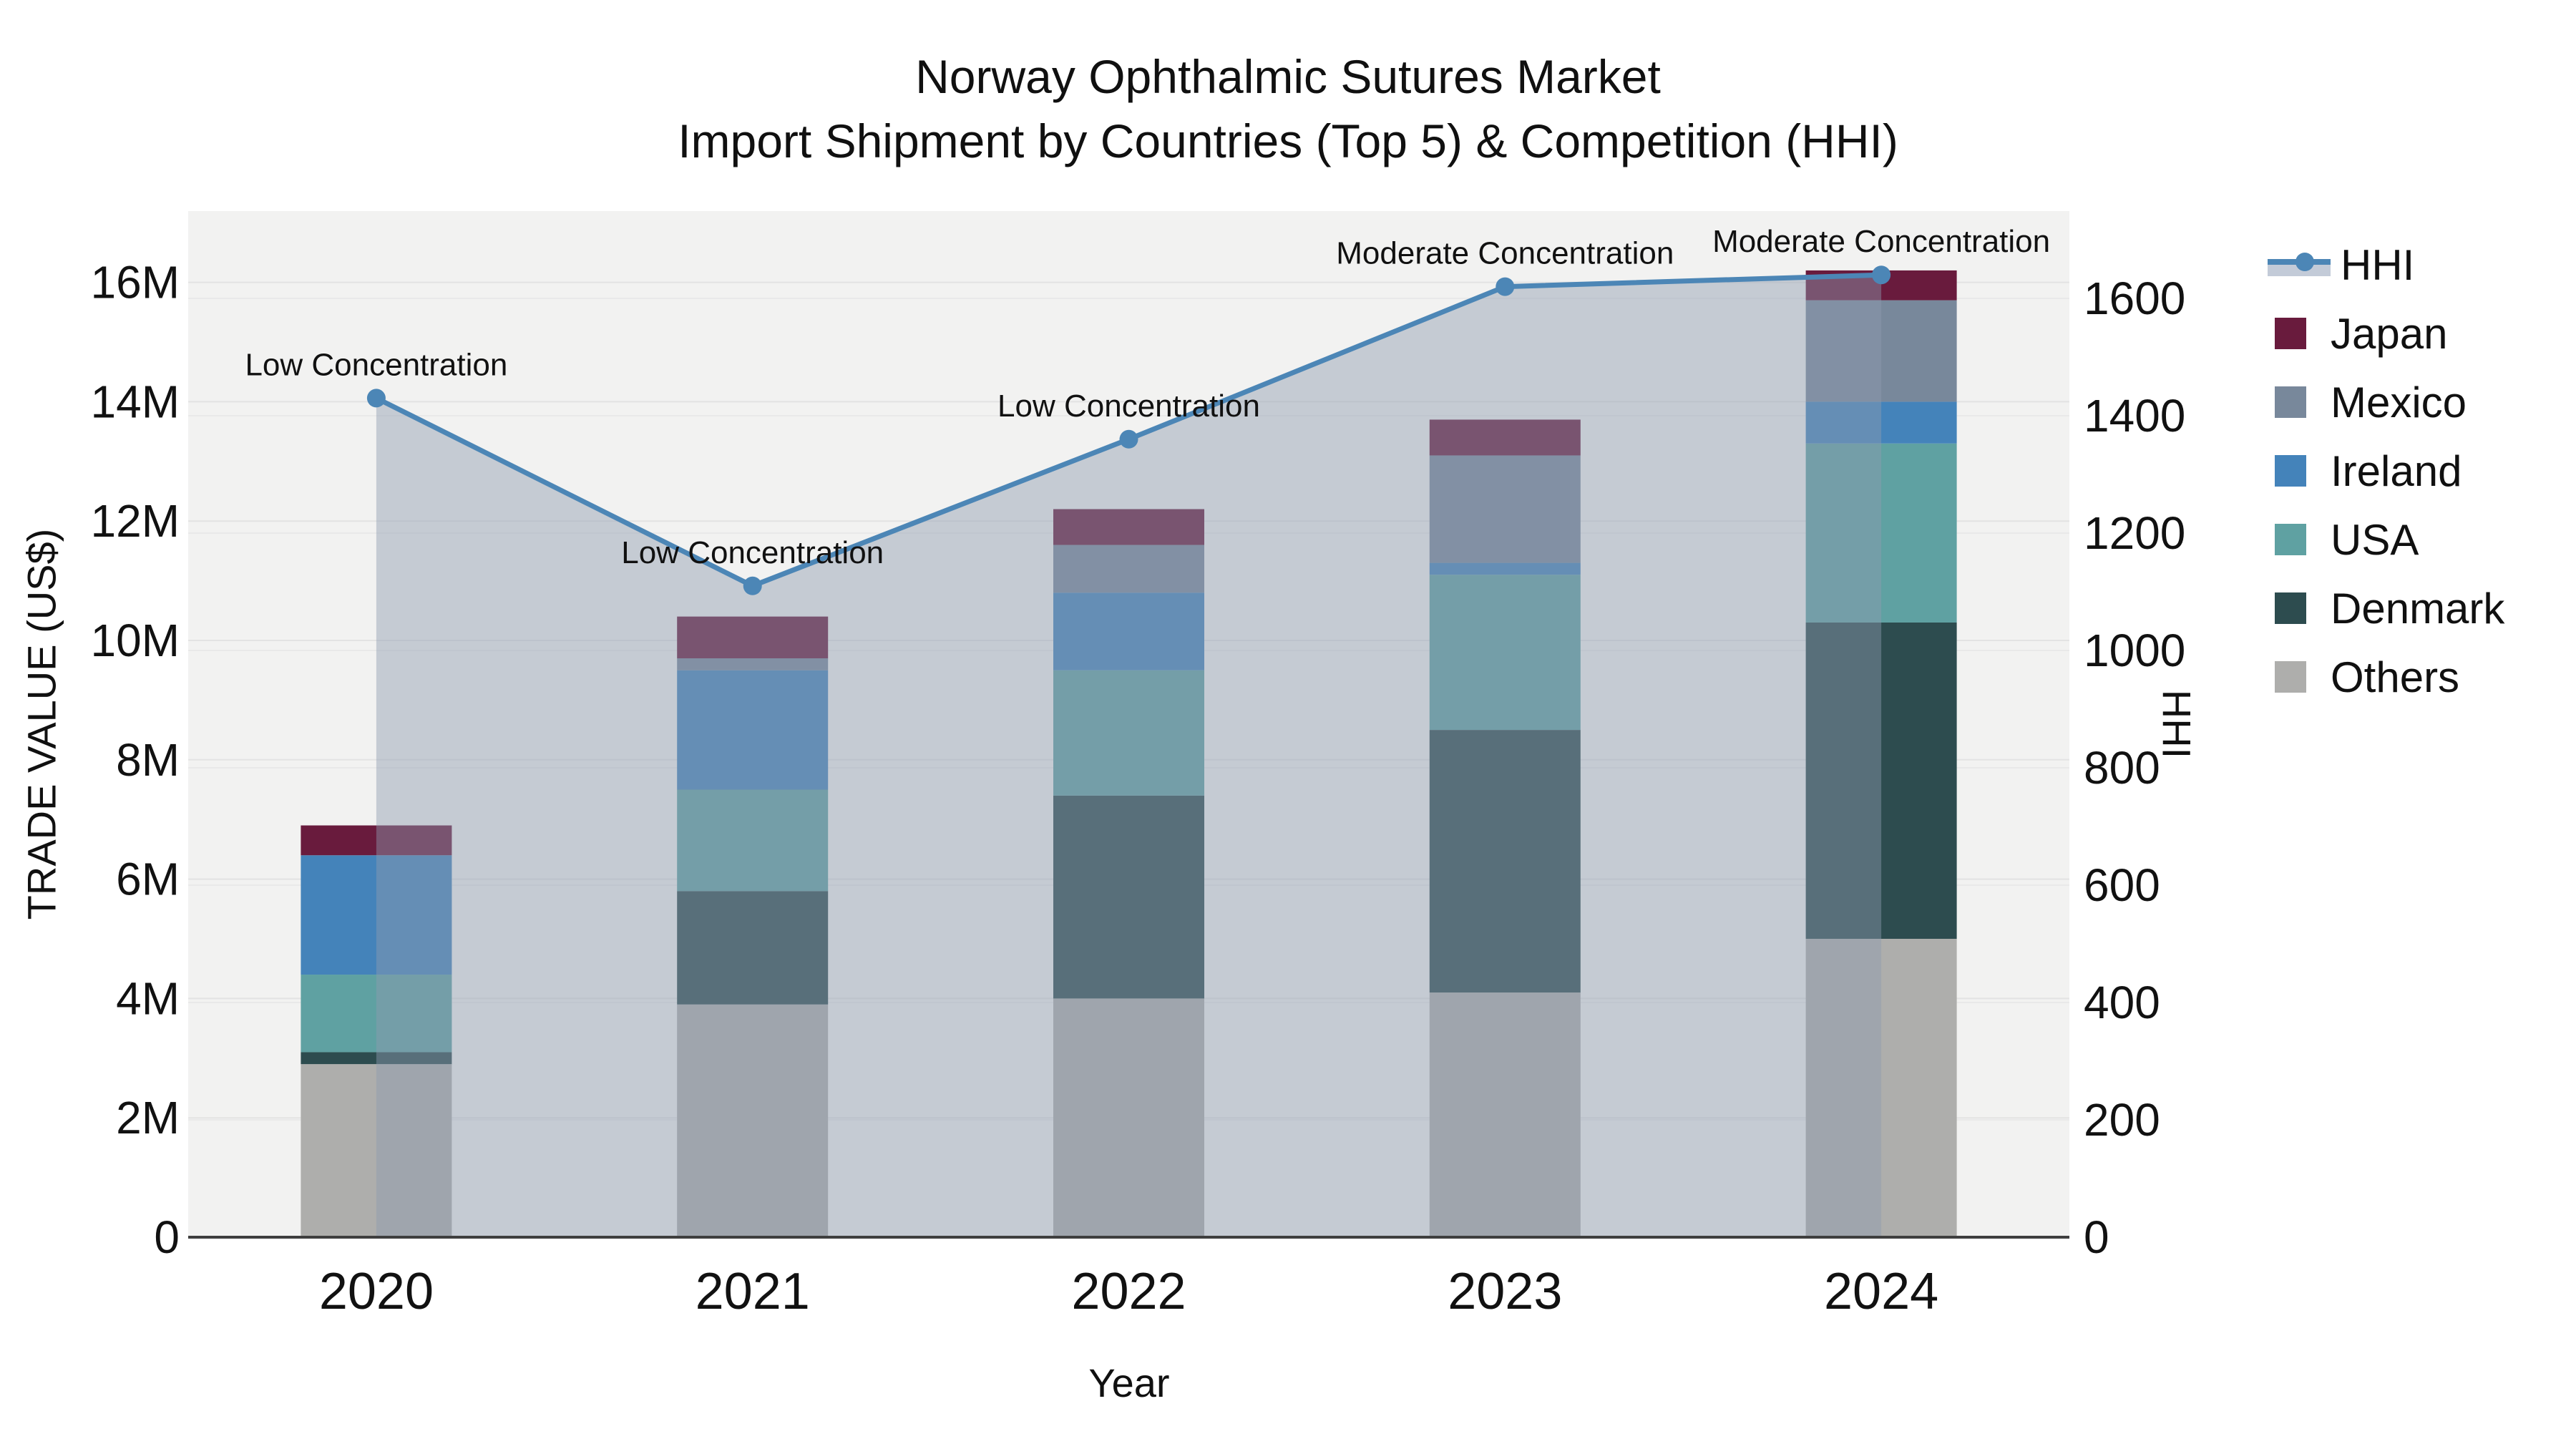  What do you see at coordinates (2122, 1120) in the screenshot?
I see `y-right-tick-200: 200` at bounding box center [2122, 1120].